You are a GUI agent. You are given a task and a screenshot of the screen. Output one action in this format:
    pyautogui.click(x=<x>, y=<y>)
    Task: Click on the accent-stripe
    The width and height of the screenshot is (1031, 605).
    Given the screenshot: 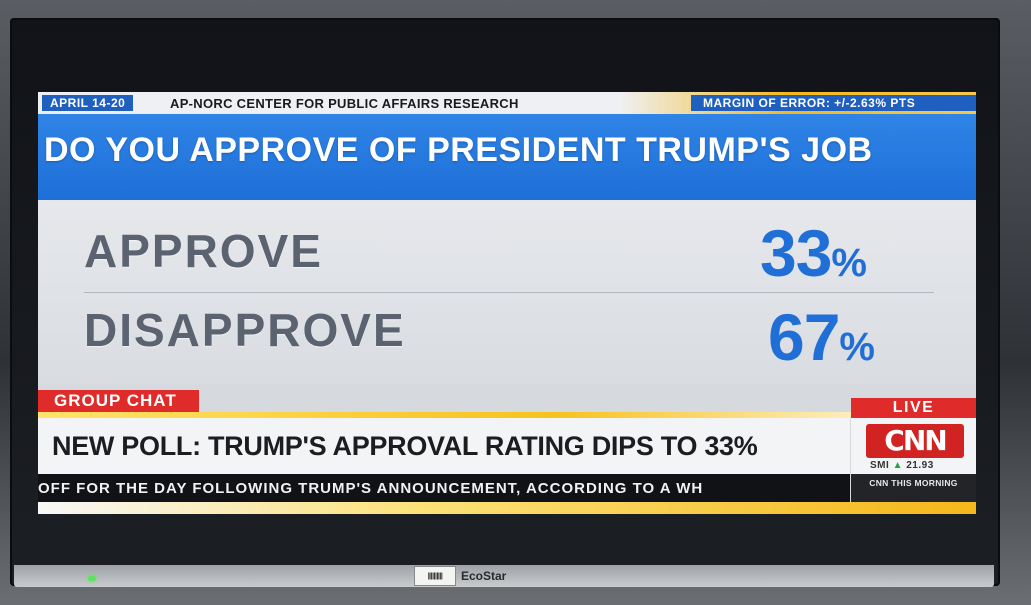 What is the action you would take?
    pyautogui.click(x=507, y=415)
    